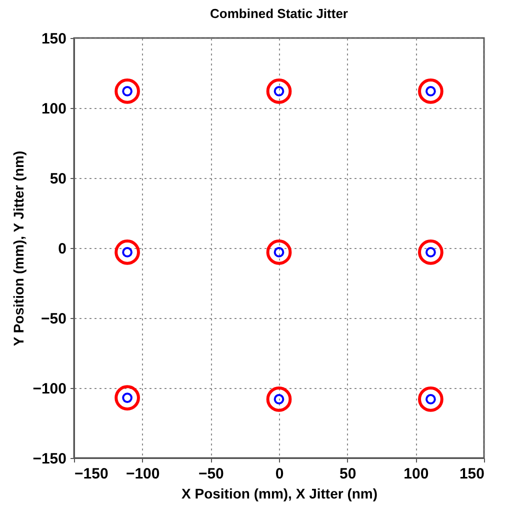  What do you see at coordinates (18, 248) in the screenshot?
I see `y-axis-title: Y Position (mm), Y Jitter (nm)` at bounding box center [18, 248].